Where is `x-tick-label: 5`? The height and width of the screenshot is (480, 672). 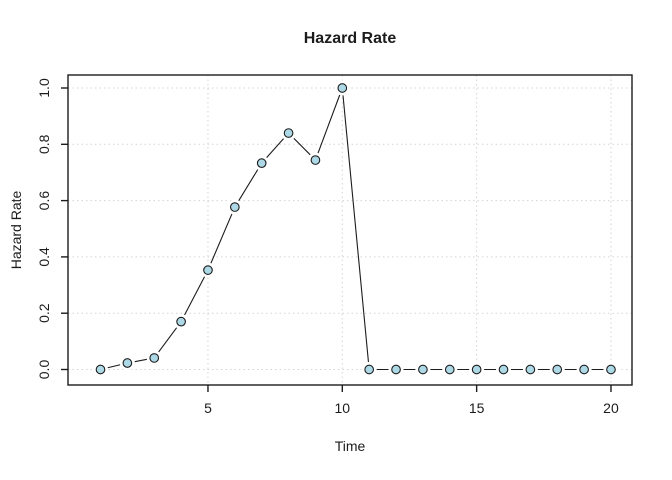
x-tick-label: 5 is located at coordinates (208, 408).